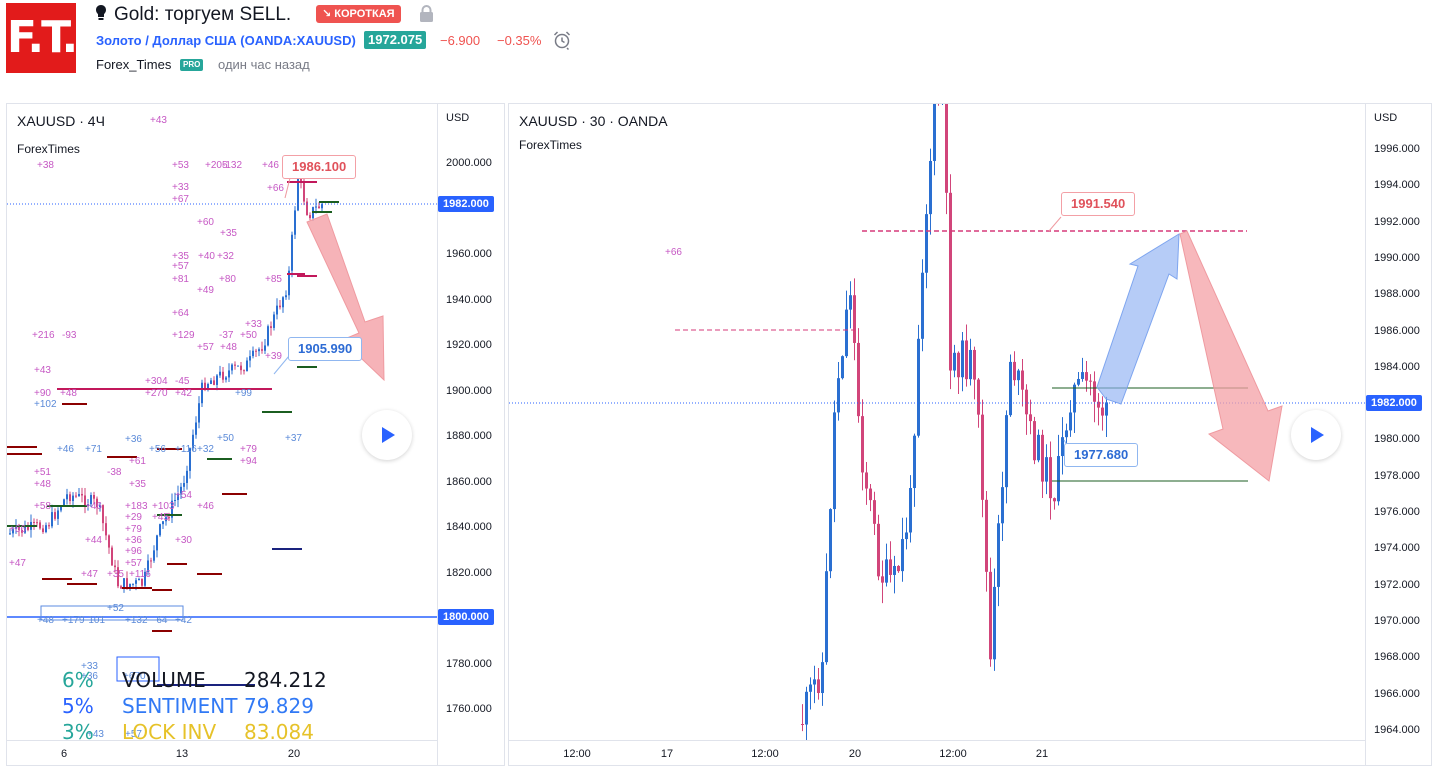 The height and width of the screenshot is (770, 1437). Describe the element at coordinates (387, 435) in the screenshot. I see `left-play-button` at that location.